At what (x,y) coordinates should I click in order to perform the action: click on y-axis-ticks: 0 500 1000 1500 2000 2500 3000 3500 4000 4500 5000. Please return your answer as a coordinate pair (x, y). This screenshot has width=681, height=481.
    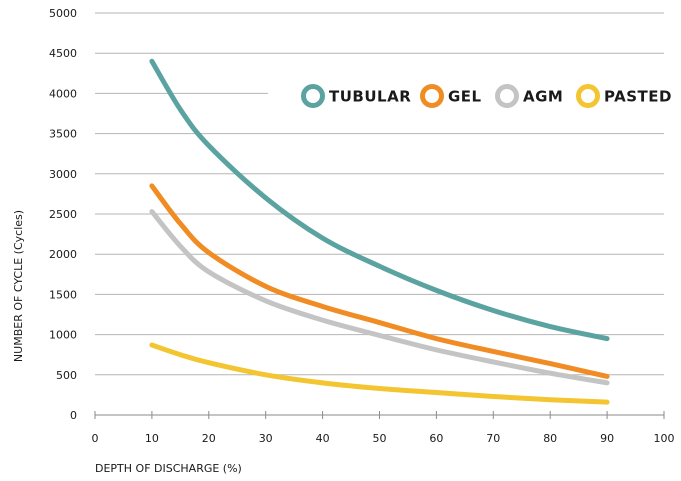
    Looking at the image, I should click on (63, 214).